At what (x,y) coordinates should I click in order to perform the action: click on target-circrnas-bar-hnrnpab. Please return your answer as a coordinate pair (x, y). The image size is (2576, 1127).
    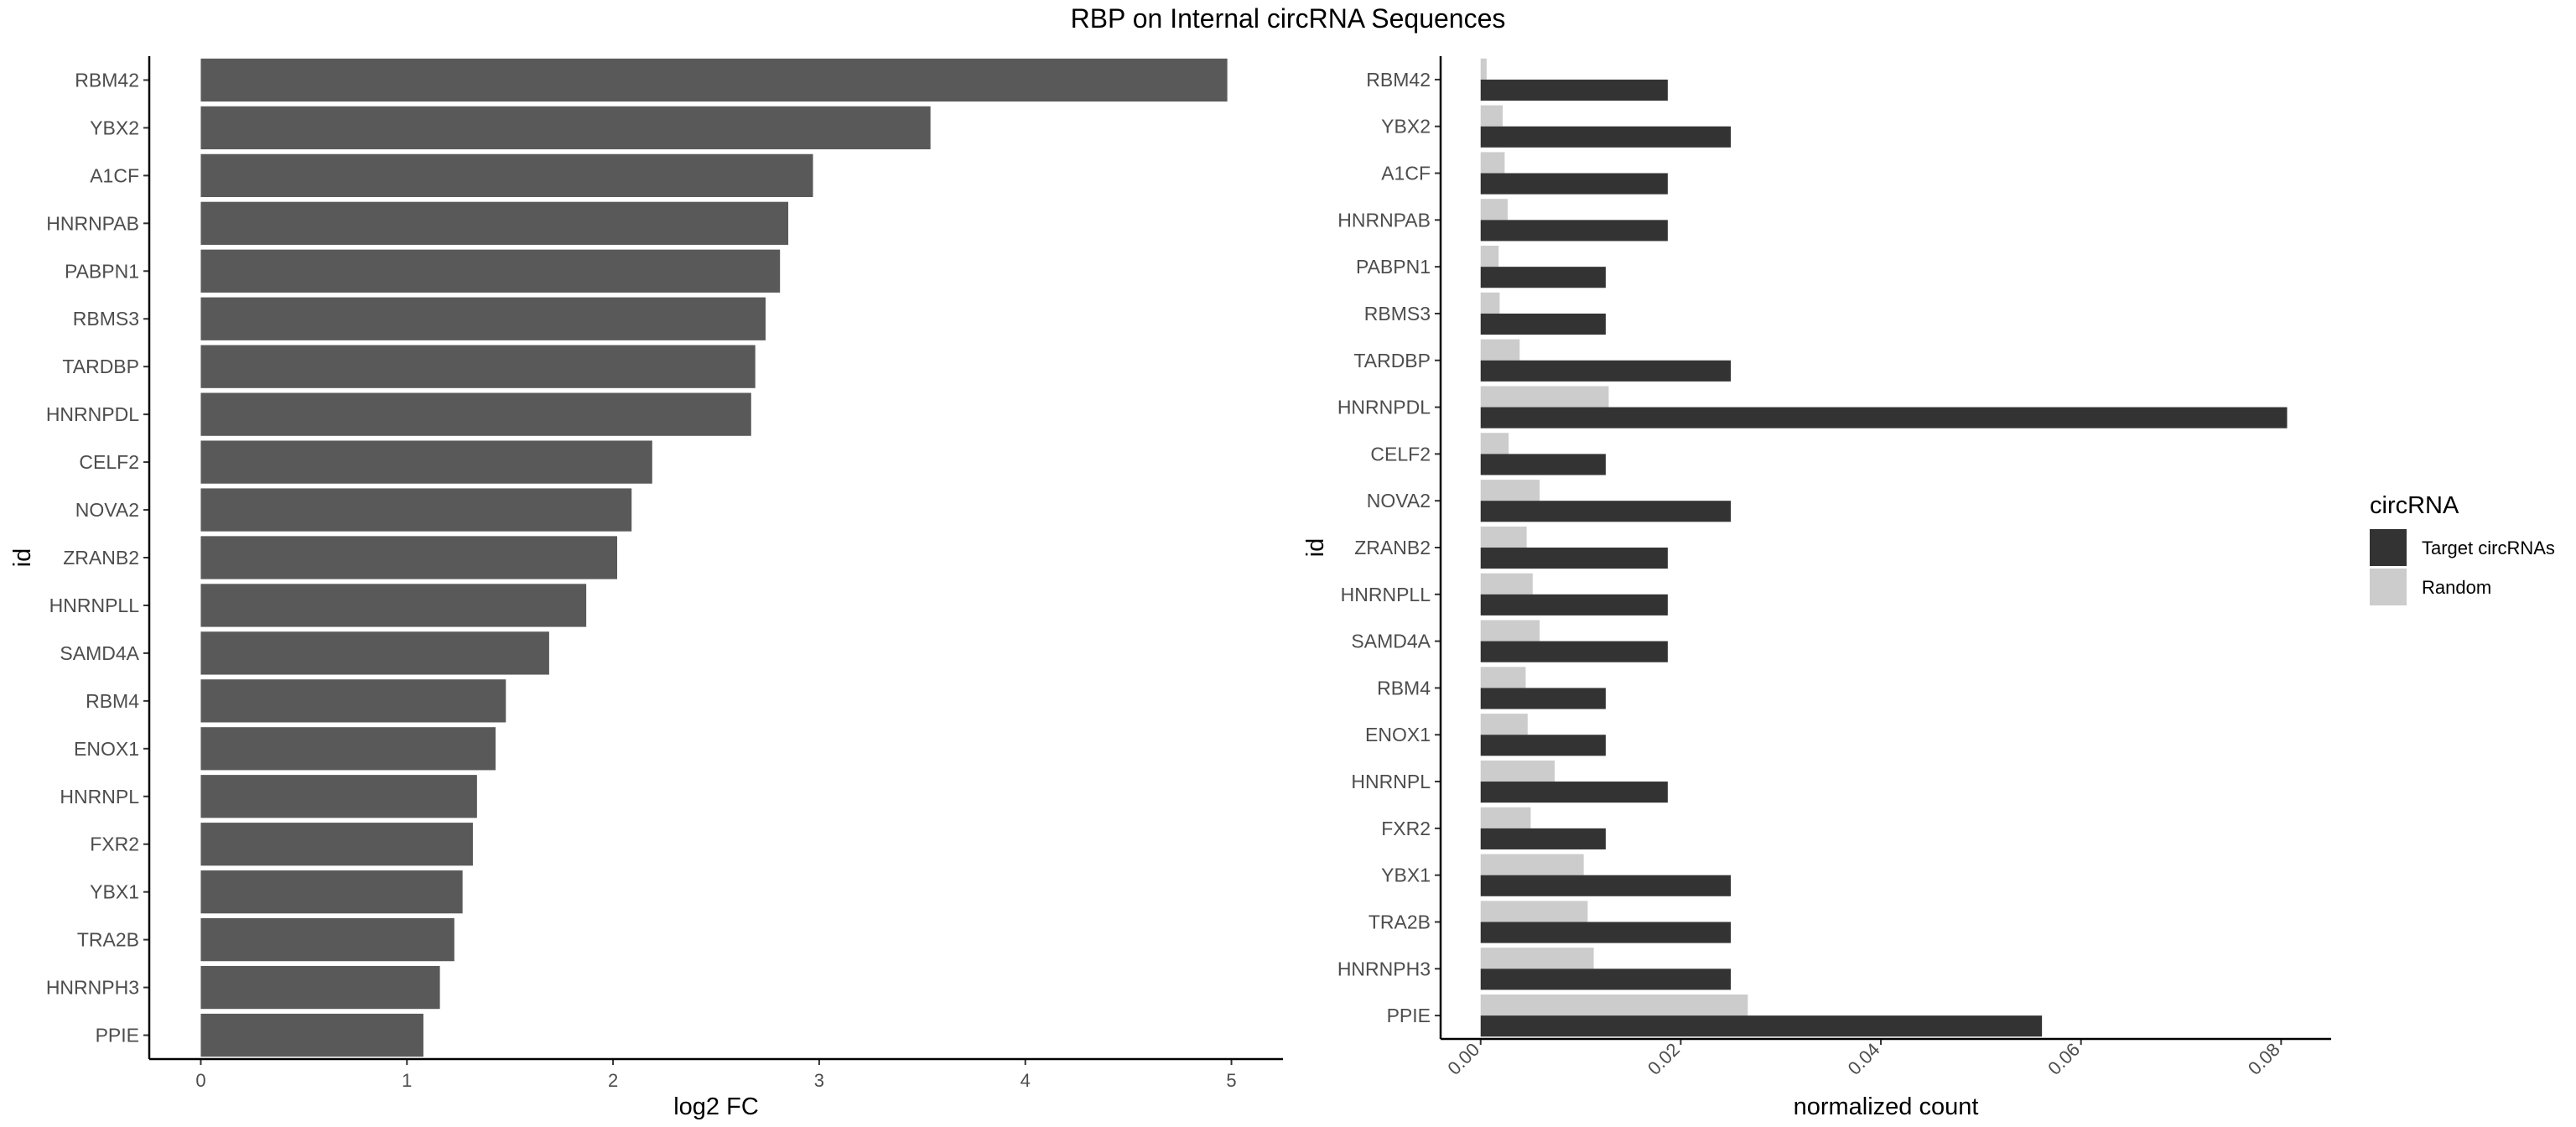
    Looking at the image, I should click on (1574, 231).